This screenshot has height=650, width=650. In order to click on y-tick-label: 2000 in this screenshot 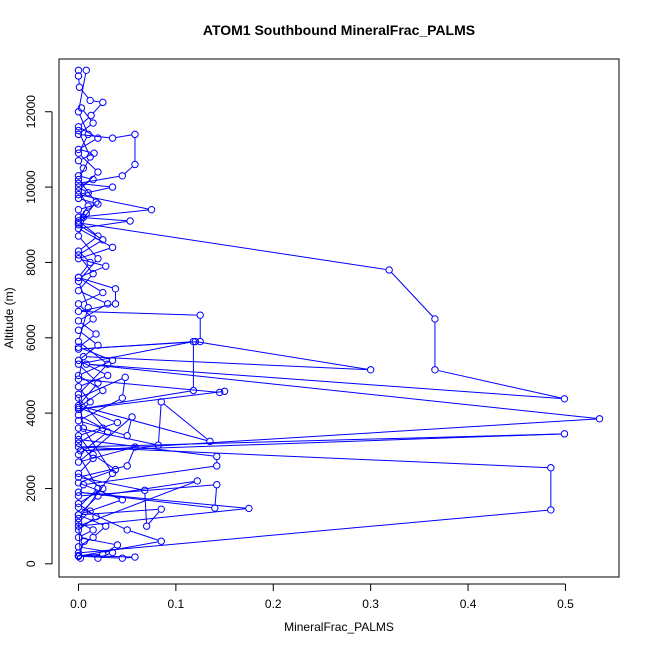, I will do `click(31, 488)`.